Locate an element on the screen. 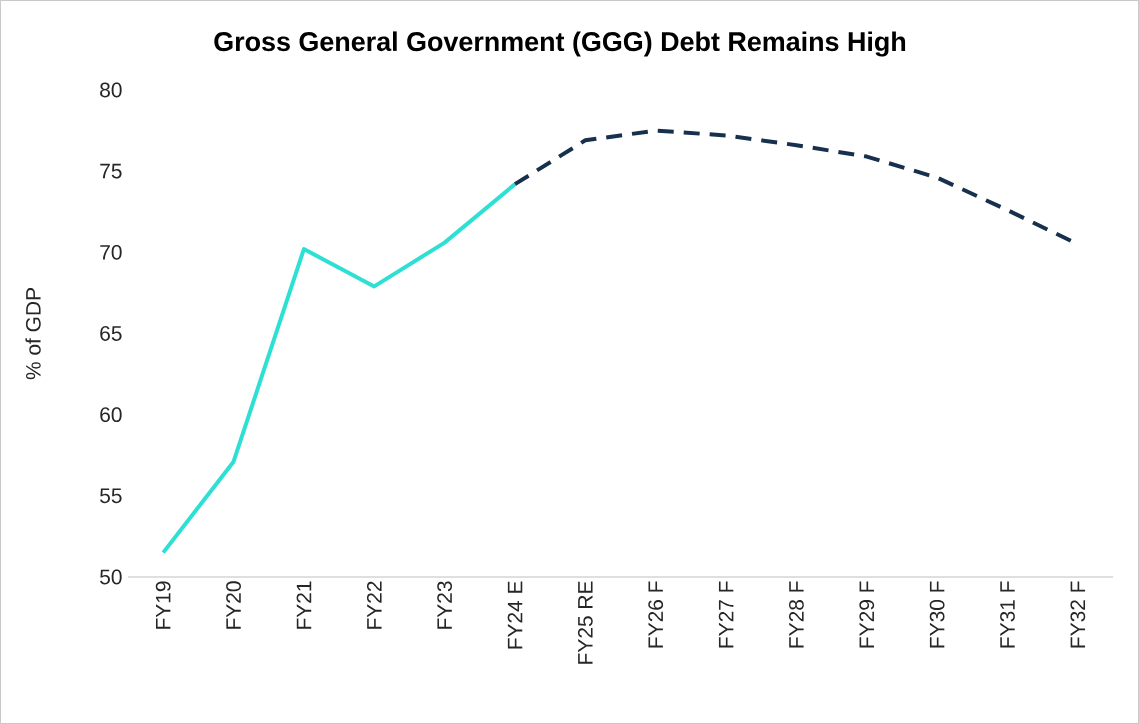  y-tick-label: 55 is located at coordinates (111, 496).